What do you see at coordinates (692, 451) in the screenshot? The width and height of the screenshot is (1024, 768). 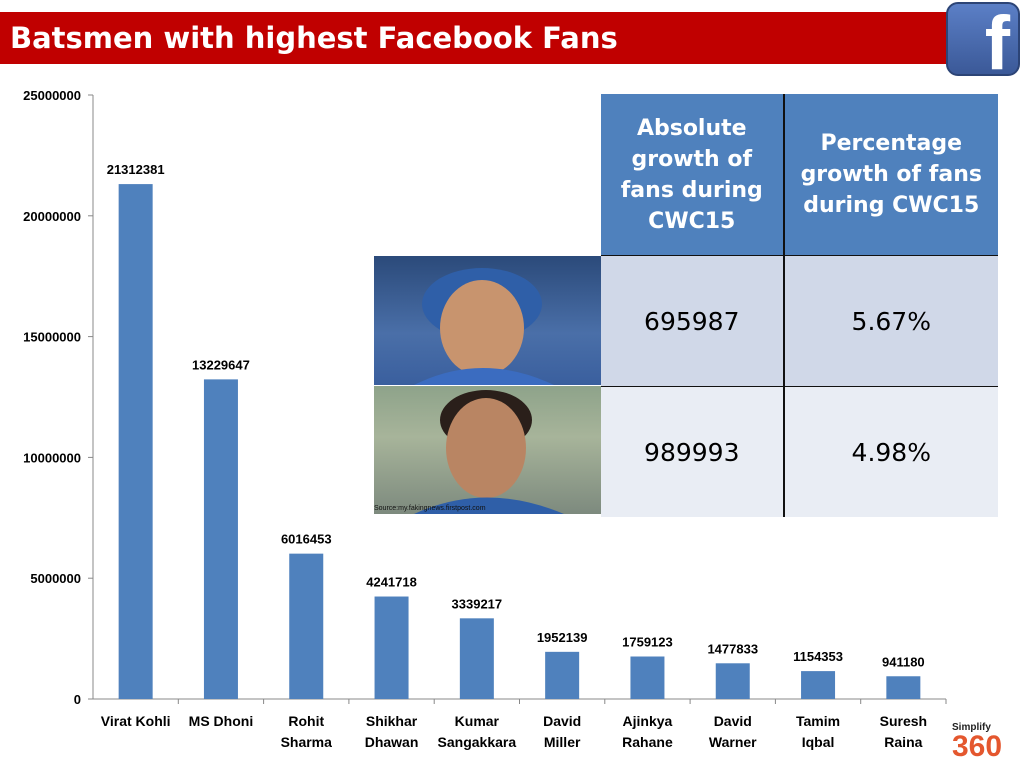 I see `absolute-growth-value: 989993` at bounding box center [692, 451].